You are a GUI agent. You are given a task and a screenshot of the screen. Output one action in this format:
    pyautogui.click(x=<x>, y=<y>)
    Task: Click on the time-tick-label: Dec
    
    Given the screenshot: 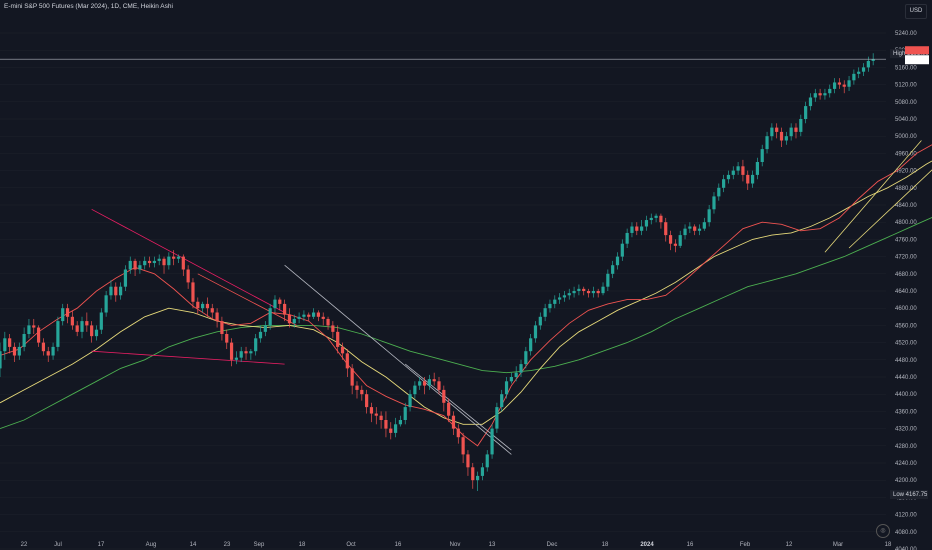 What is the action you would take?
    pyautogui.click(x=552, y=545)
    